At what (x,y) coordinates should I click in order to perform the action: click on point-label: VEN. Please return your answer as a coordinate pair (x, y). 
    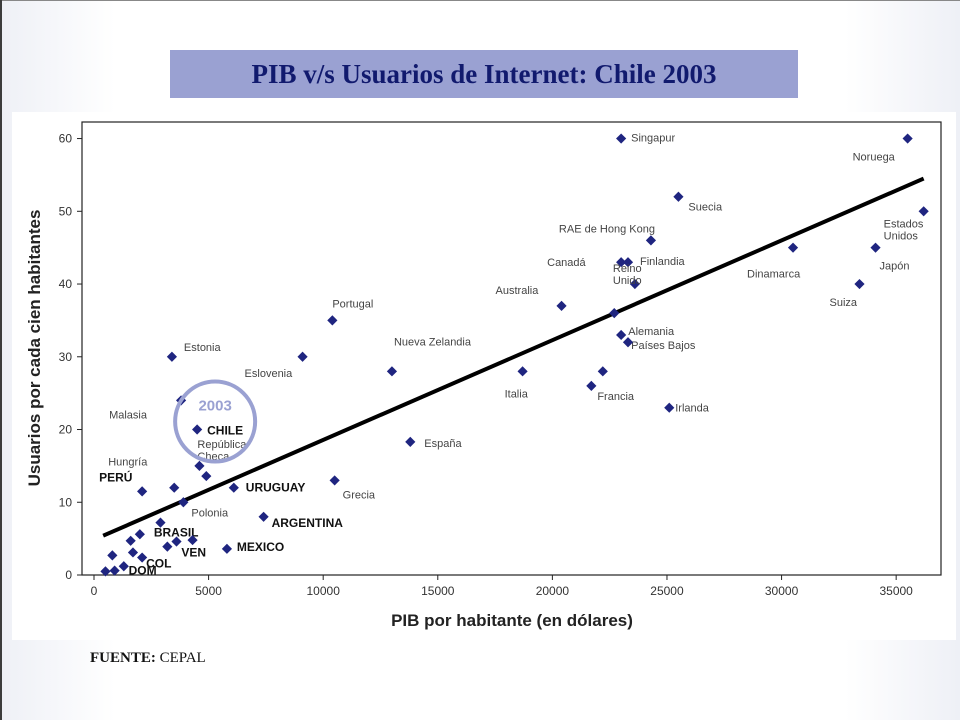
    Looking at the image, I should click on (193, 553).